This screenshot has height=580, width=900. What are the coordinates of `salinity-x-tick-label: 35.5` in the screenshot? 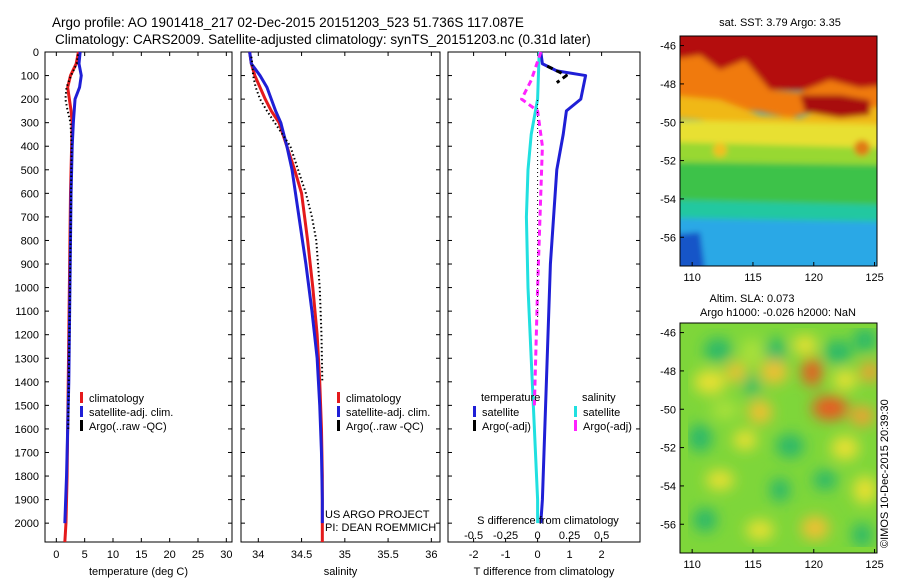 It's located at (387, 555).